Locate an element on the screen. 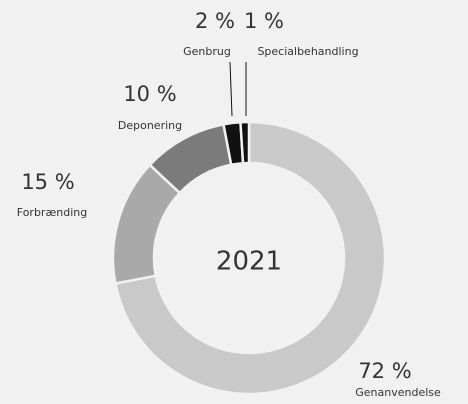  donut-segment is located at coordinates (245, 142).